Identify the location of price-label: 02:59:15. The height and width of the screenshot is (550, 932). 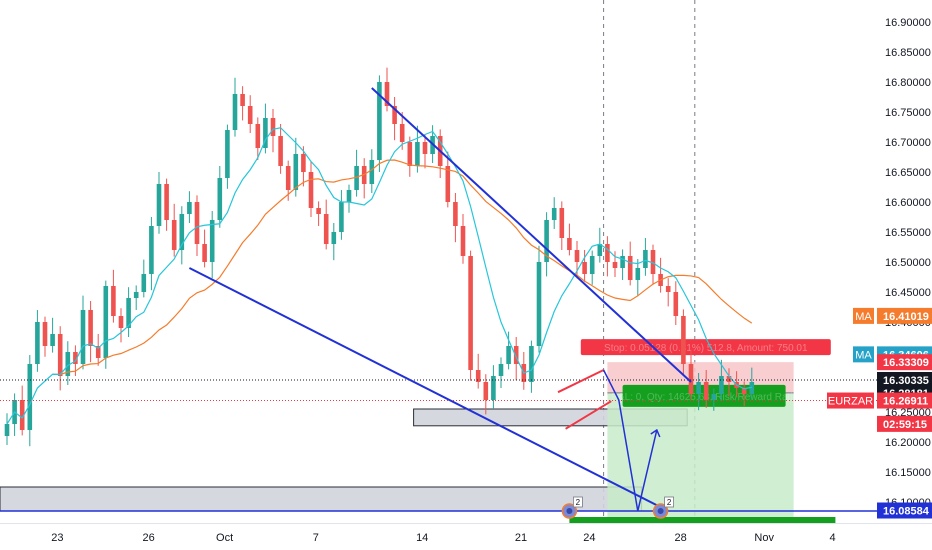
(905, 425).